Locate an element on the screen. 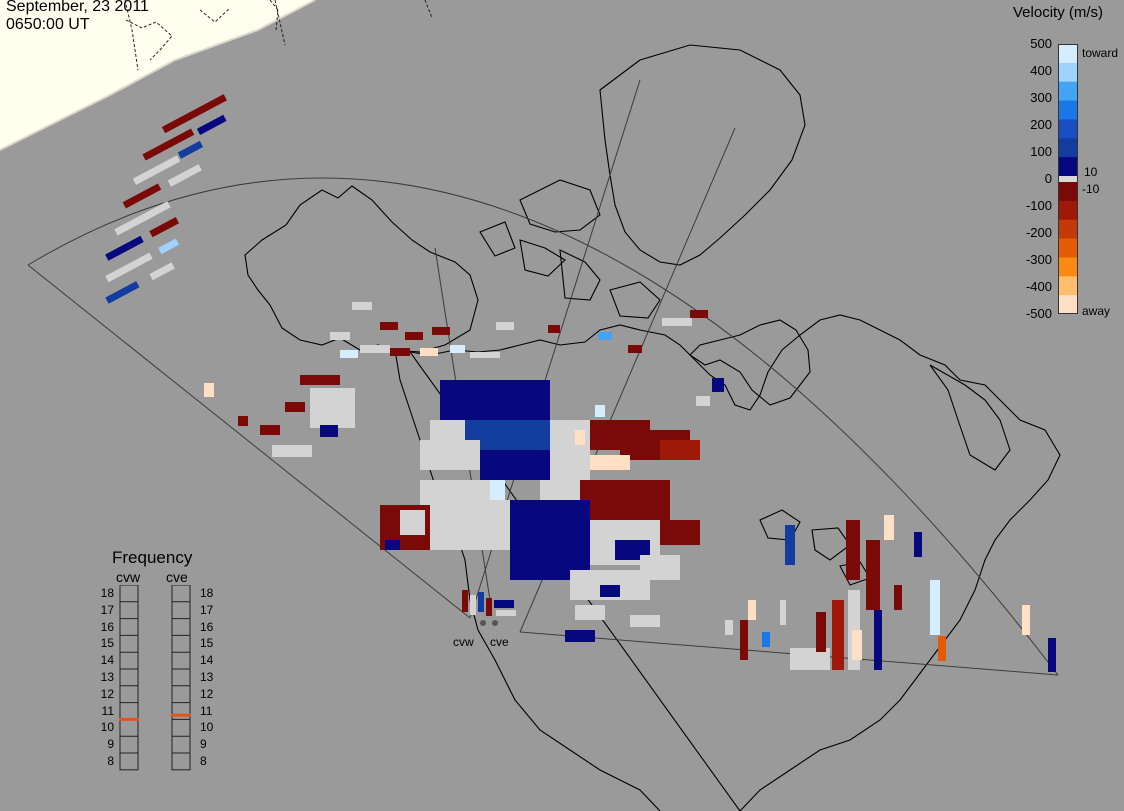 Image resolution: width=1124 pixels, height=811 pixels. frequency-gauge-cvw is located at coordinates (129, 678).